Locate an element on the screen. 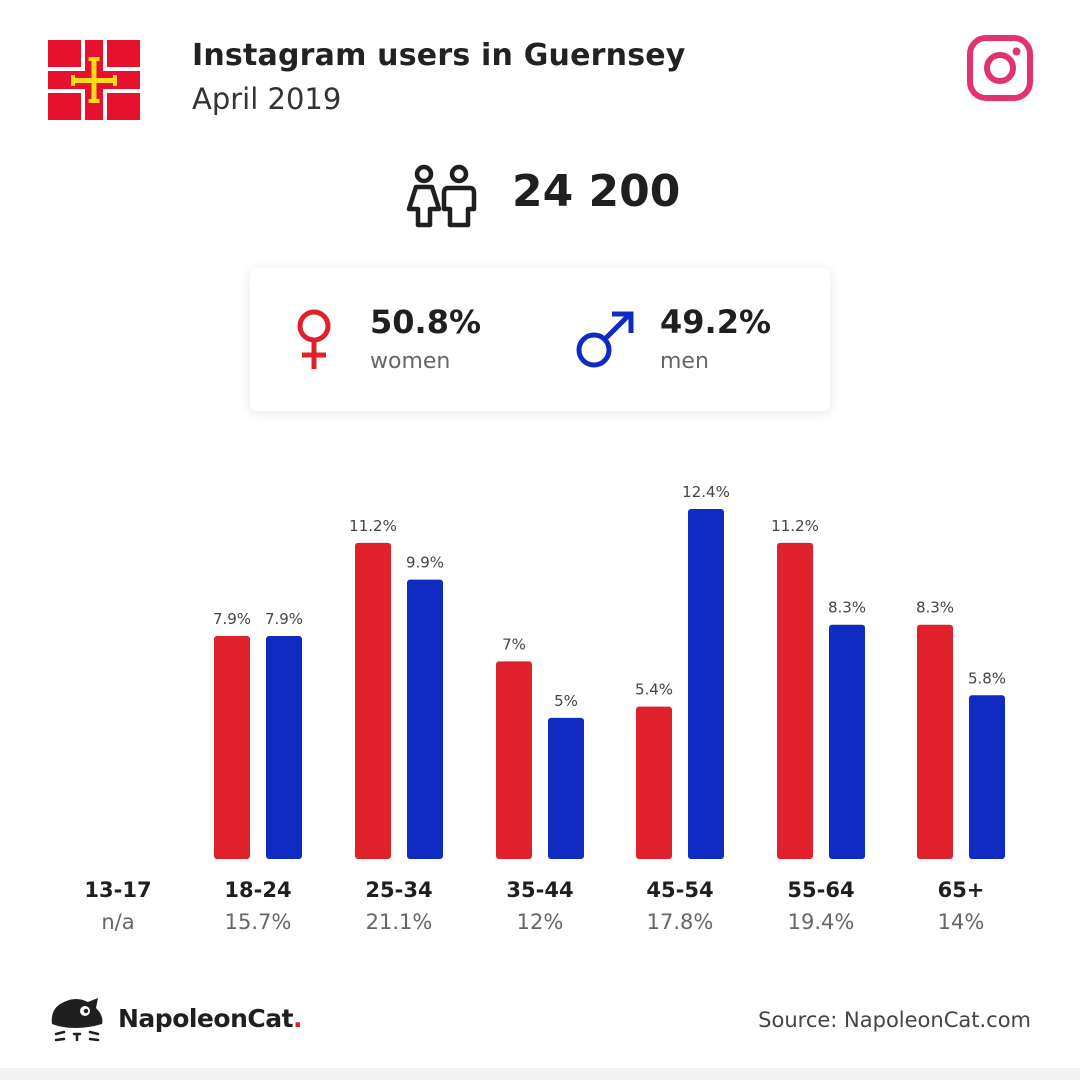  bar-value-label: 5.4% is located at coordinates (654, 690).